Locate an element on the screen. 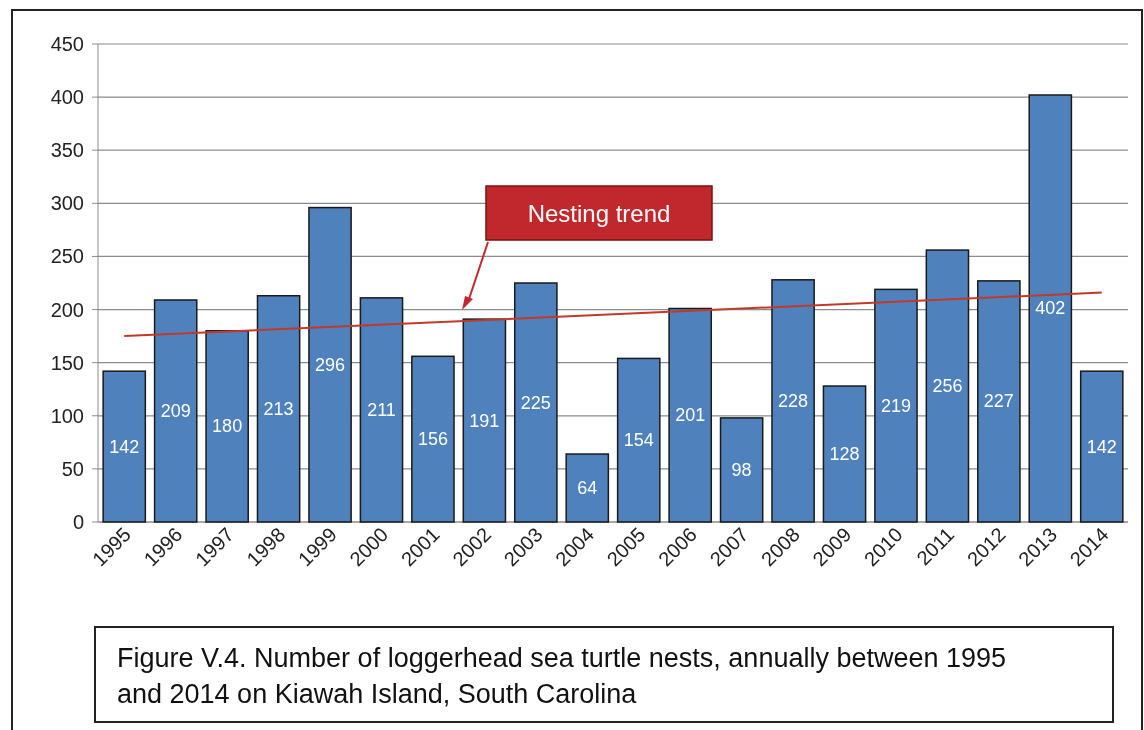 The height and width of the screenshot is (730, 1144). y-tick-label: 450 is located at coordinates (67, 44).